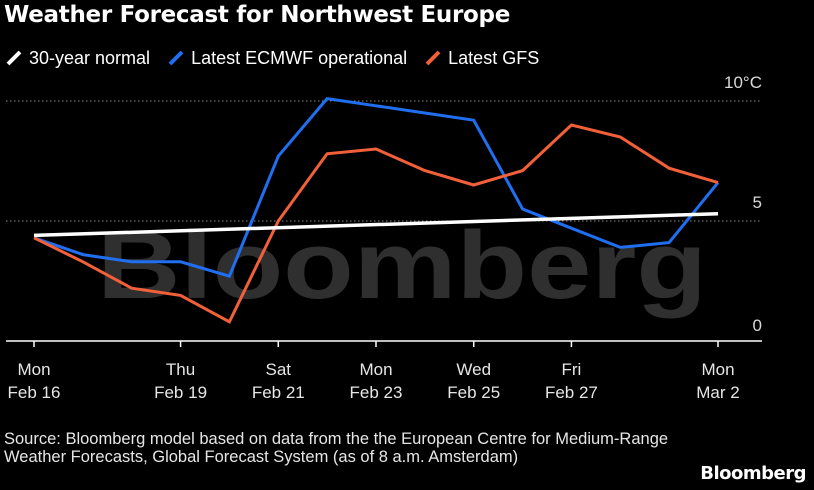 This screenshot has width=814, height=490. I want to click on x-tick-label-date: Feb 25, so click(473, 392).